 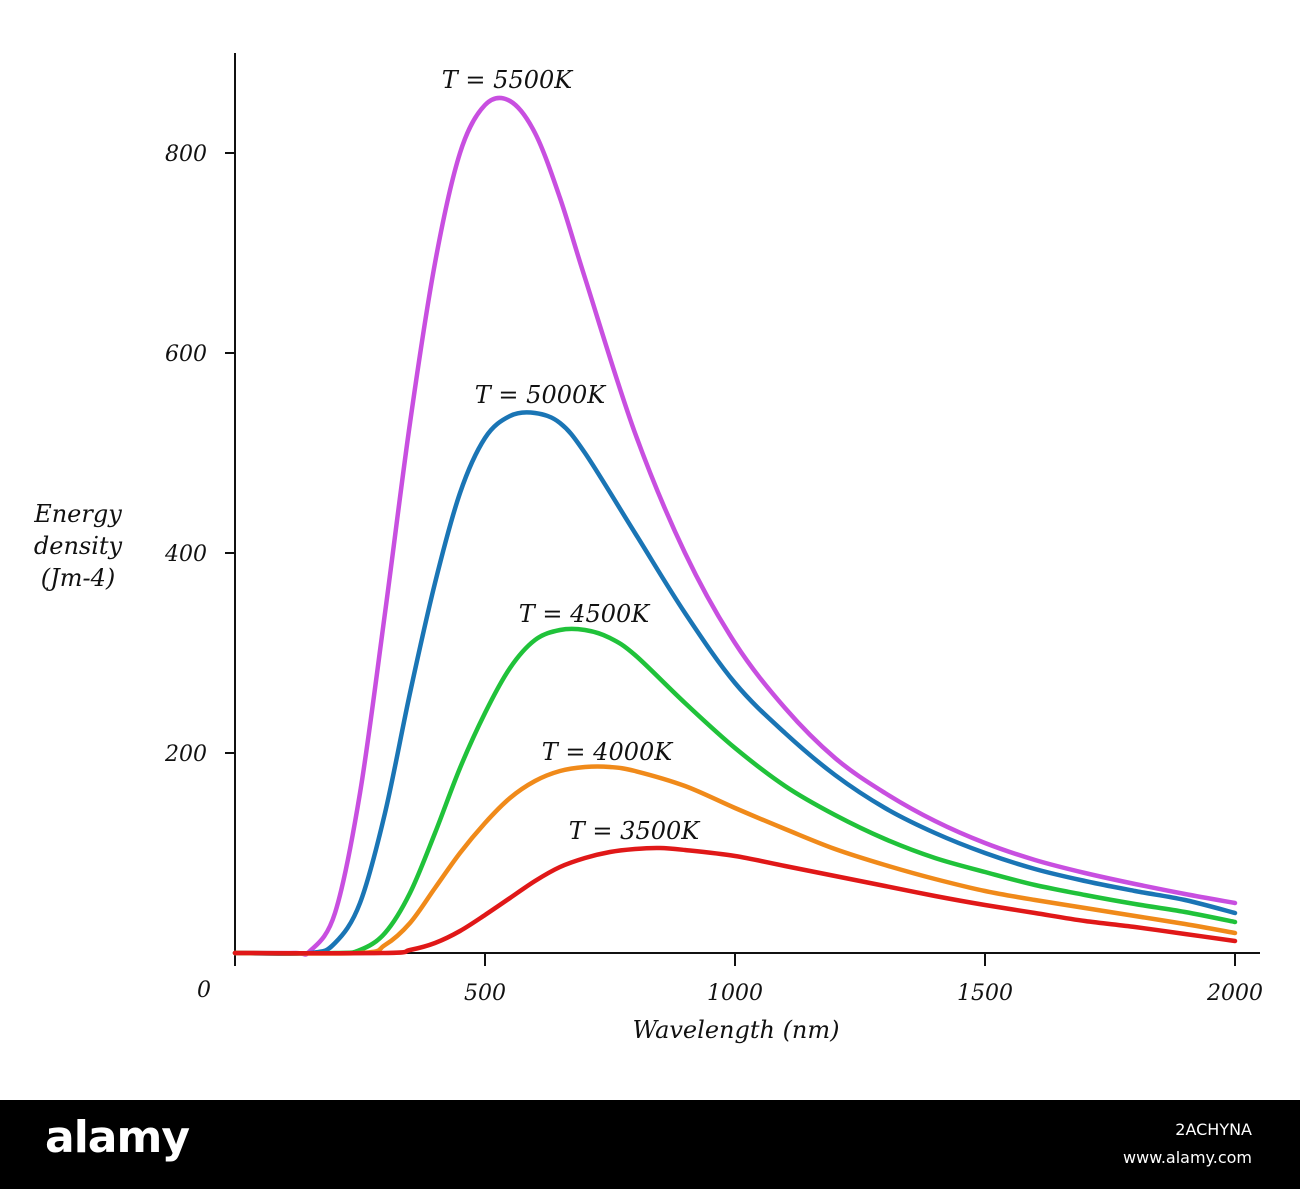 What do you see at coordinates (1213, 1129) in the screenshot?
I see `image-id: 2ACHYNA` at bounding box center [1213, 1129].